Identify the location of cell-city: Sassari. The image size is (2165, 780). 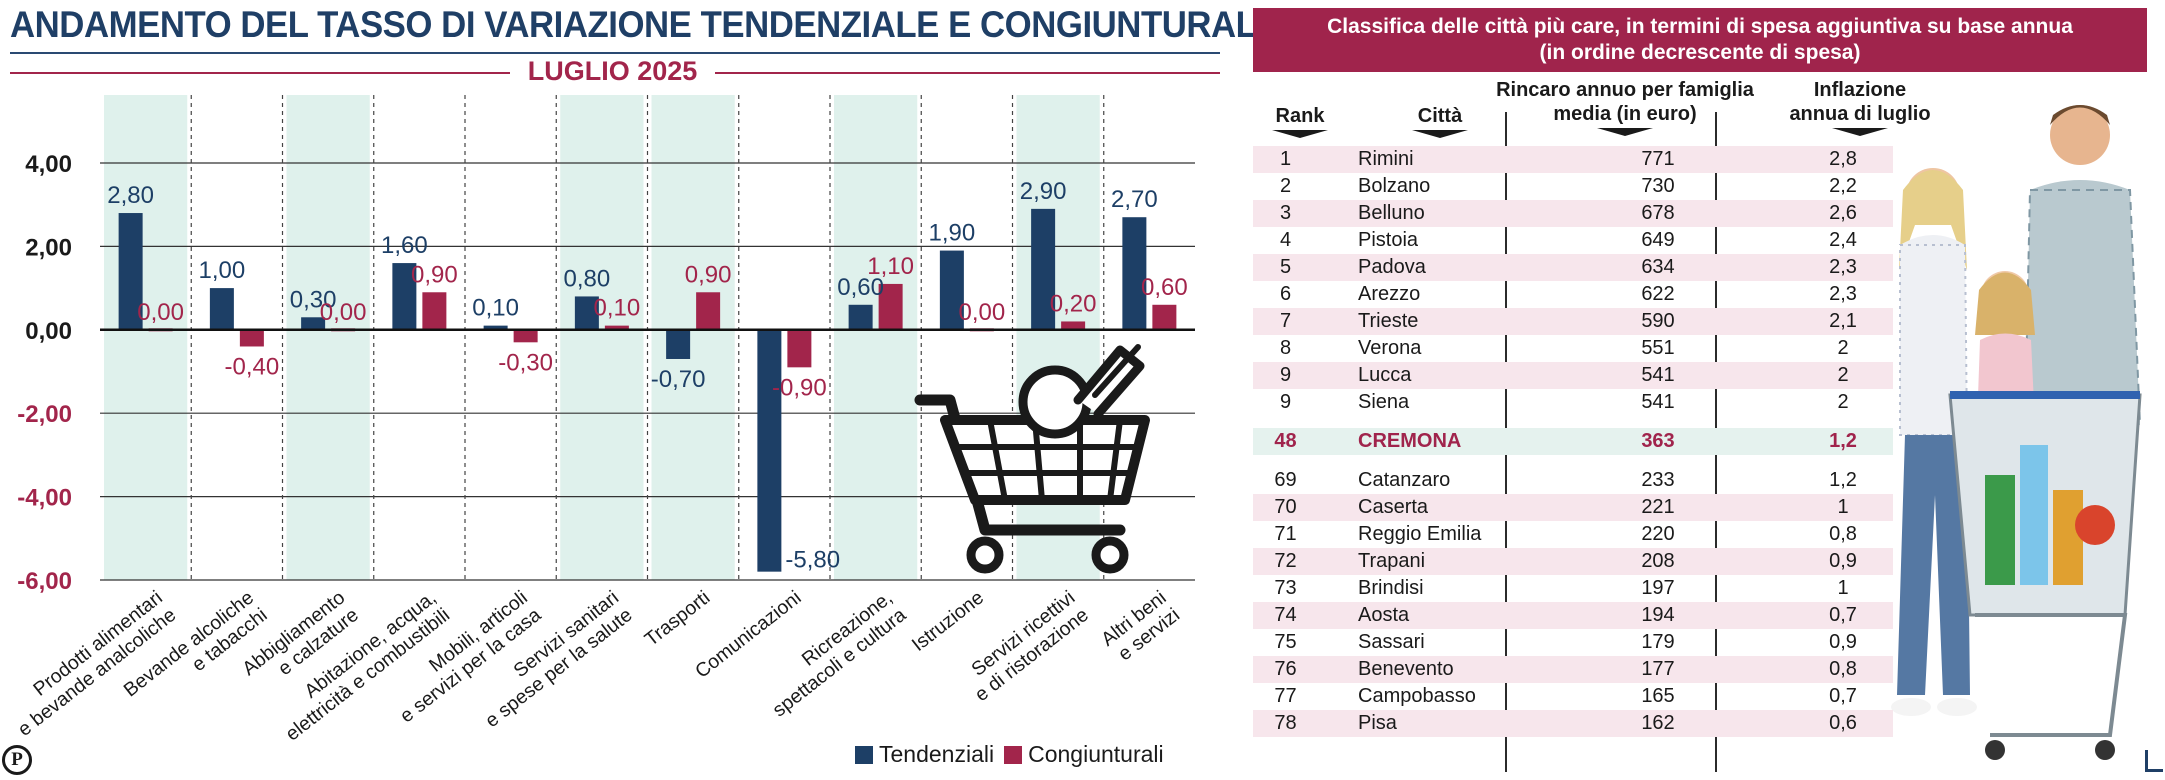
(1391, 642).